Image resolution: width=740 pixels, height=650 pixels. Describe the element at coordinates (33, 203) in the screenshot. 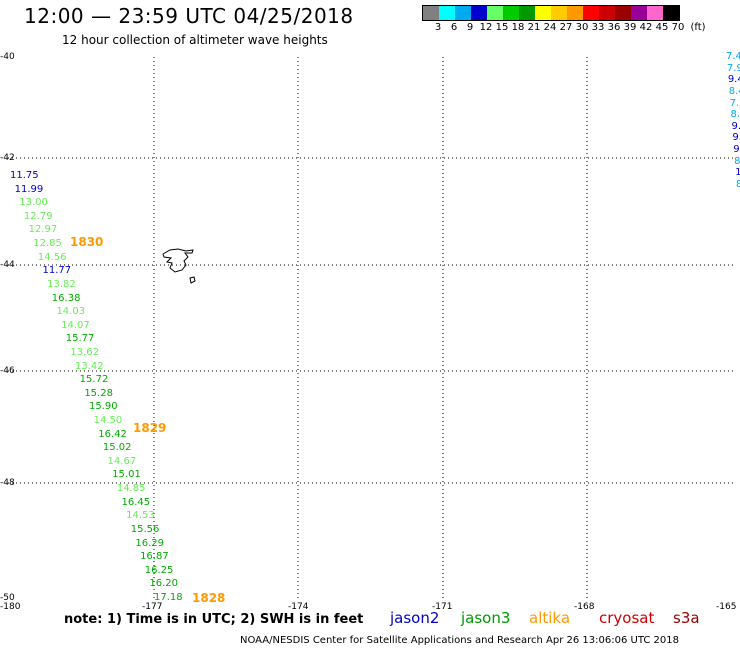

I see `wave-height-value: 13.00` at that location.